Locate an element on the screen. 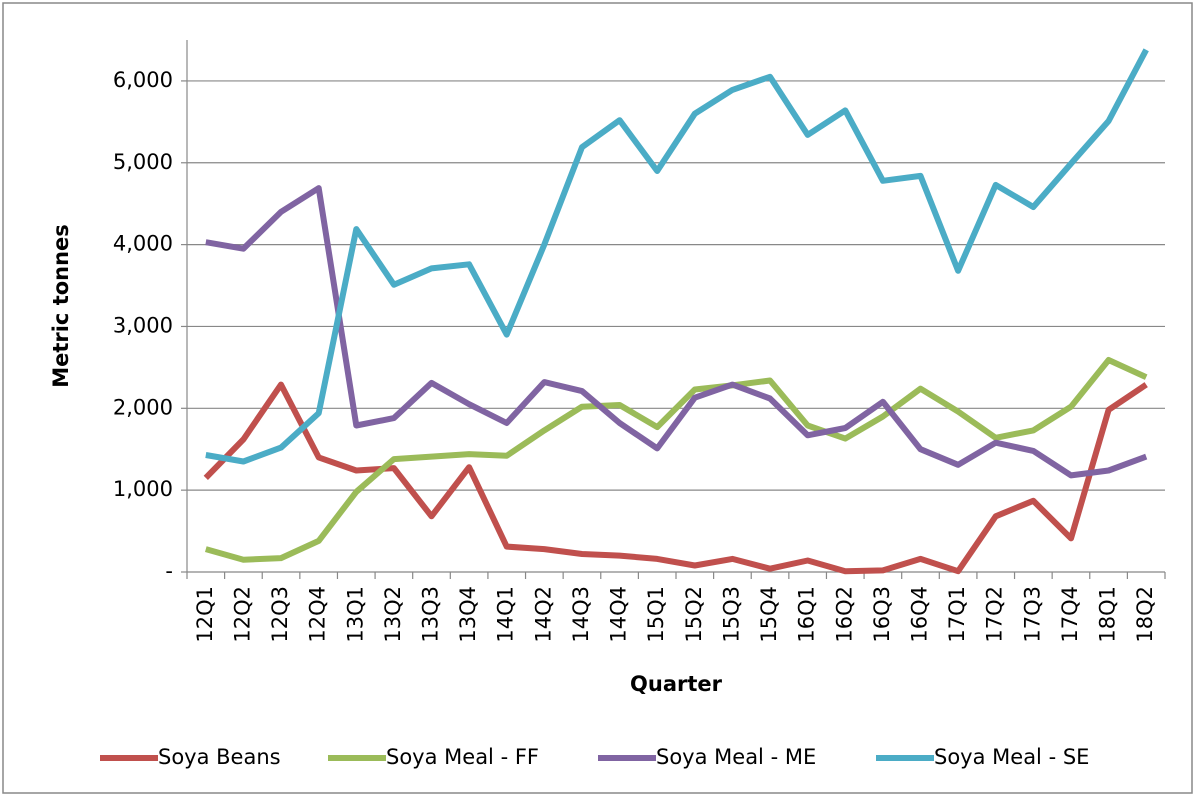  x-tick-label: 18Q2 is located at coordinates (1145, 614).